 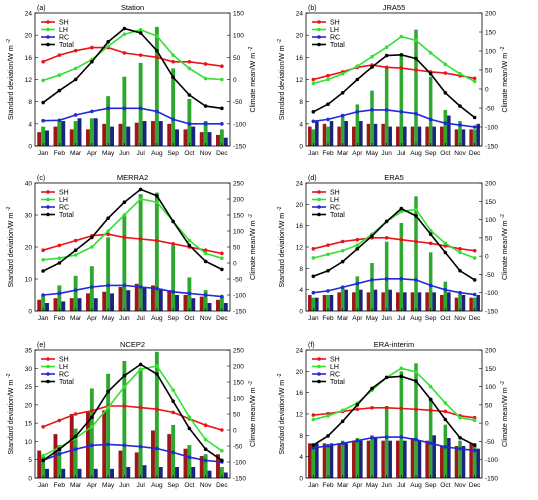 What do you see at coordinates (394, 86) in the screenshot?
I see `line-total` at bounding box center [394, 86].